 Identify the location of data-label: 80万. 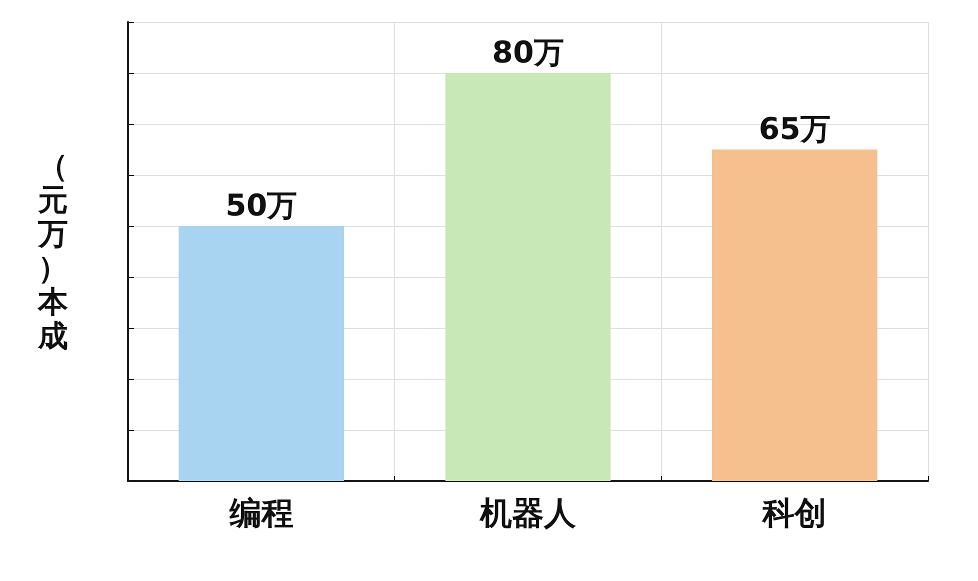
(528, 53).